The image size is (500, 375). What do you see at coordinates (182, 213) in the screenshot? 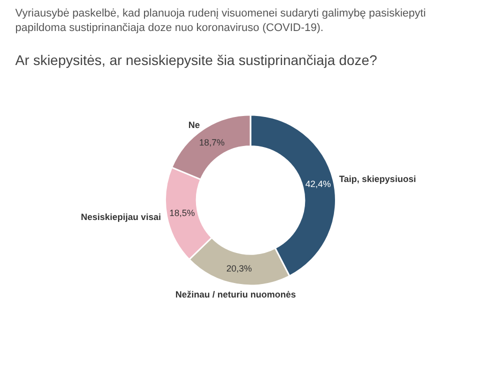
I see `data-label: 18,5%` at bounding box center [182, 213].